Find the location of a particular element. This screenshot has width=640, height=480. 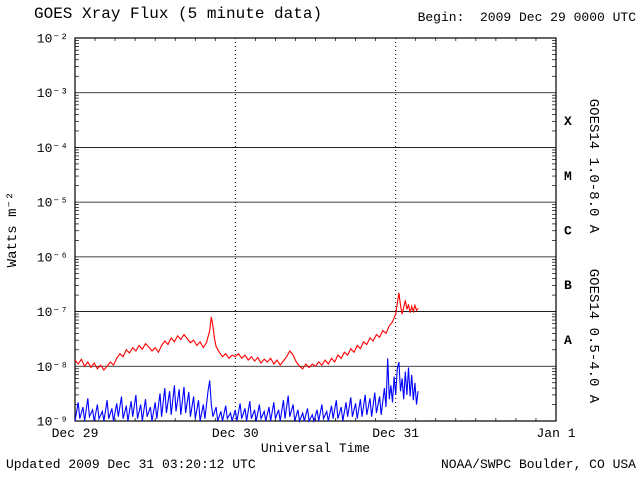

series-line-long is located at coordinates (246, 332).